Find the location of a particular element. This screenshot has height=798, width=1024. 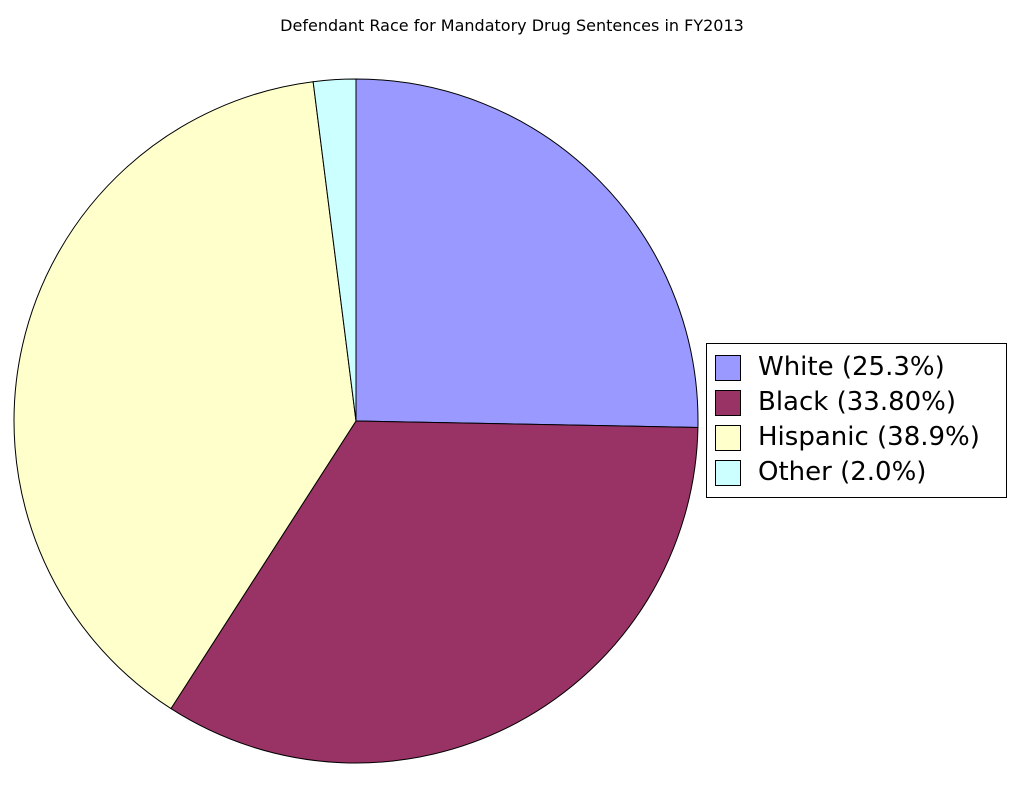

legend-item-other: Other (2.0%) is located at coordinates (856, 472).